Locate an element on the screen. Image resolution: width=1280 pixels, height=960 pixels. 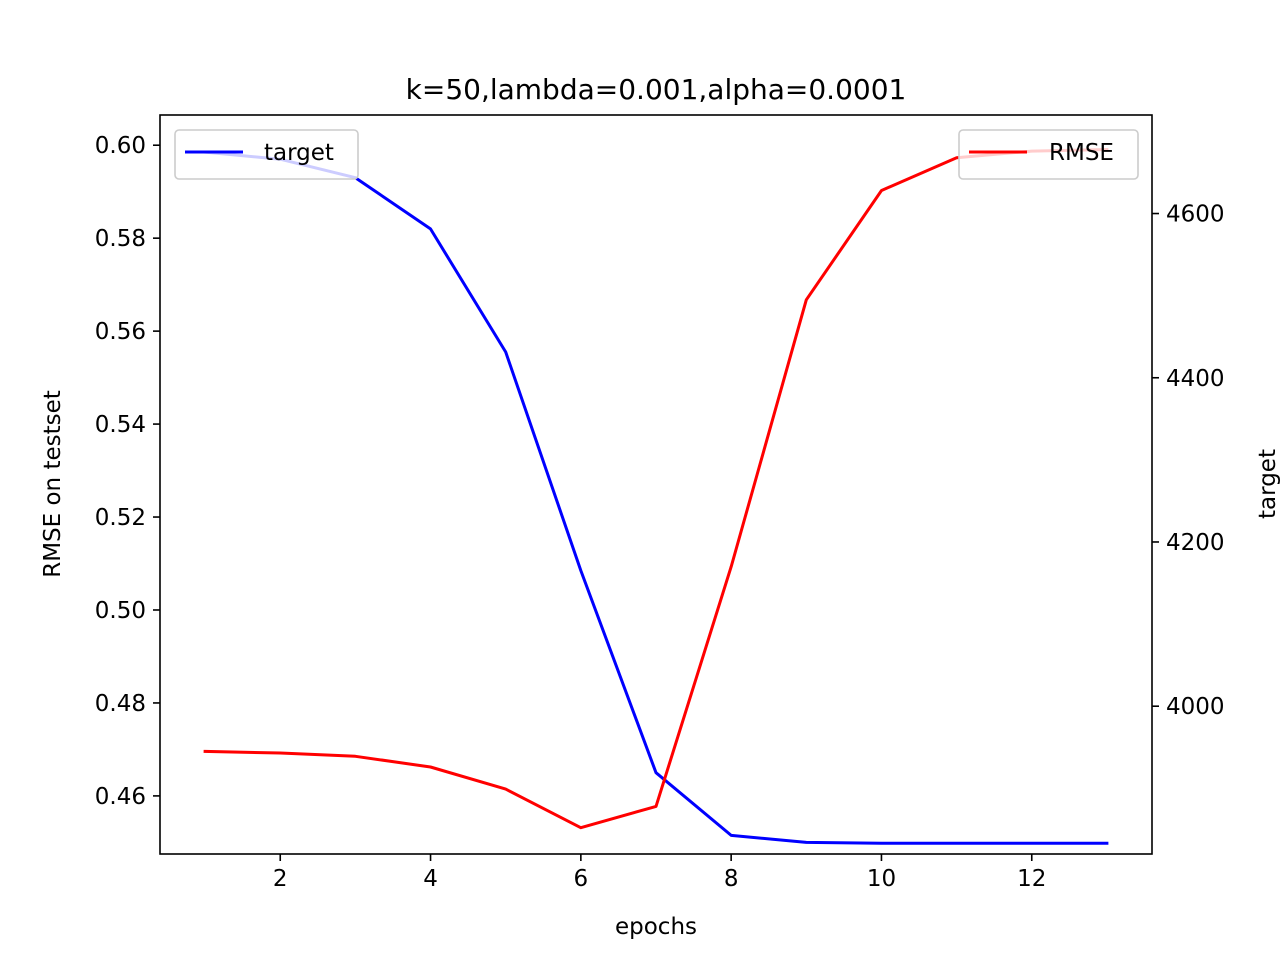
x-tick-label: 4 is located at coordinates (430, 879).